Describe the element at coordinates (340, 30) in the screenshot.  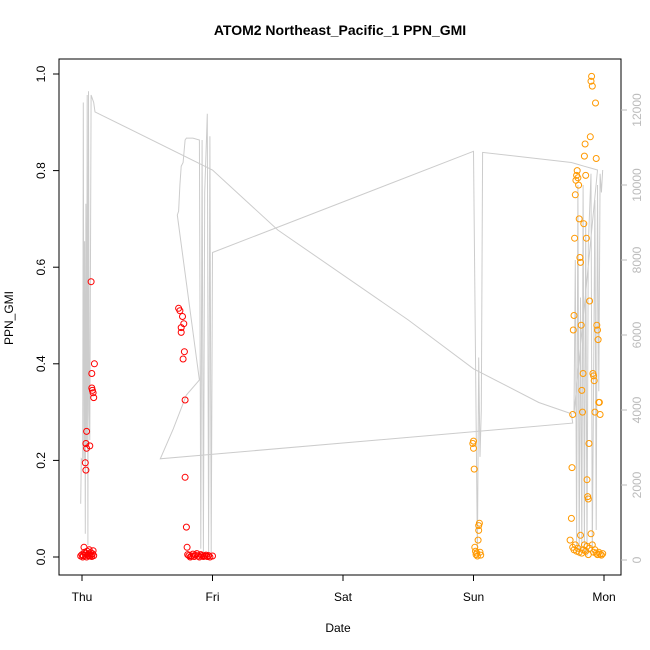
I see `chart-title: ATOM2 Northeast_Pacific_1 PPN_GMI` at that location.